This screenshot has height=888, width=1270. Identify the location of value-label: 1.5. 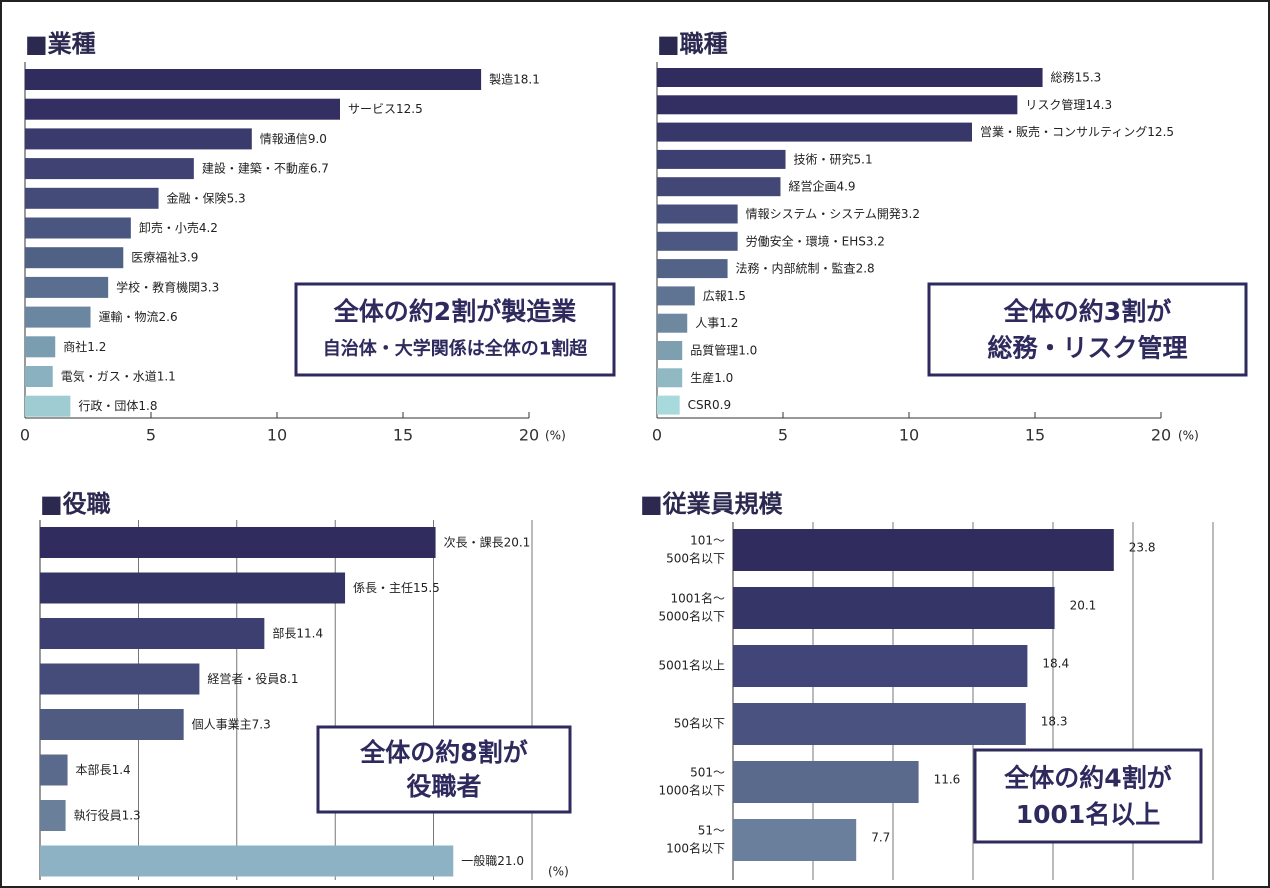
(736, 295).